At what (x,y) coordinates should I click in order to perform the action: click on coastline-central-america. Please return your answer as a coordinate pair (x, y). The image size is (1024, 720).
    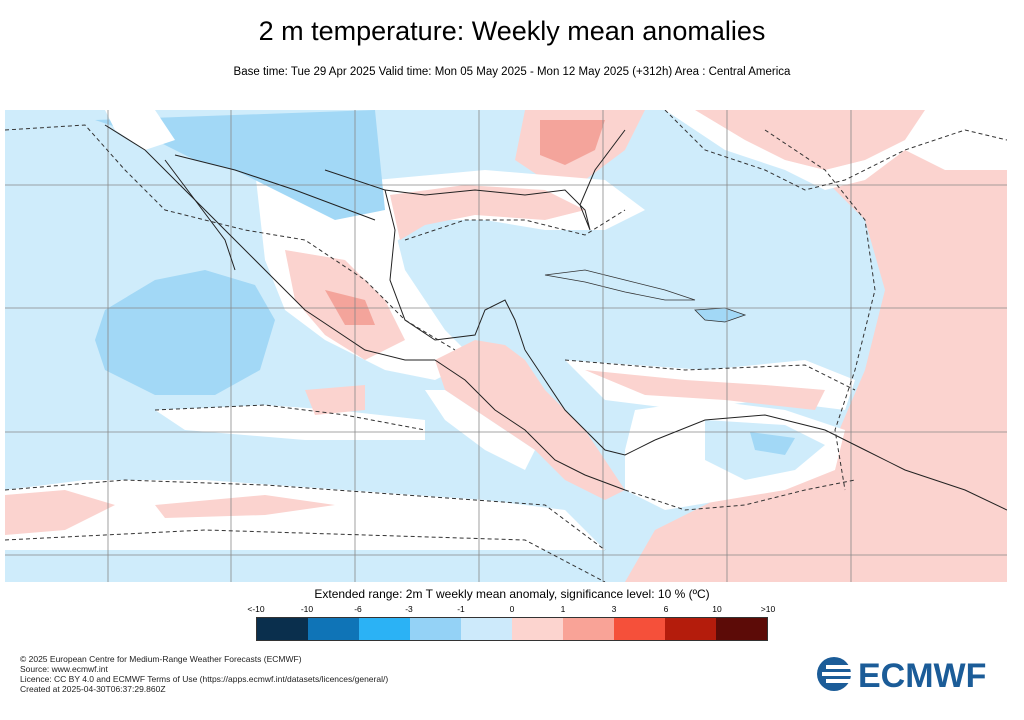
    Looking at the image, I should click on (530, 425).